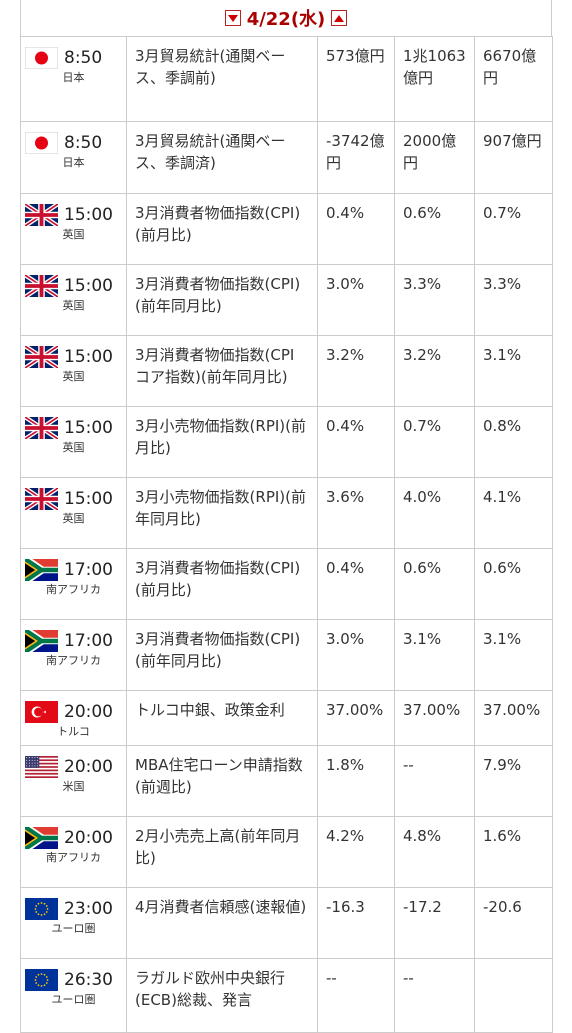  What do you see at coordinates (222, 442) in the screenshot?
I see `event-name: 3月小売物価指数(RPI)(前月比)` at bounding box center [222, 442].